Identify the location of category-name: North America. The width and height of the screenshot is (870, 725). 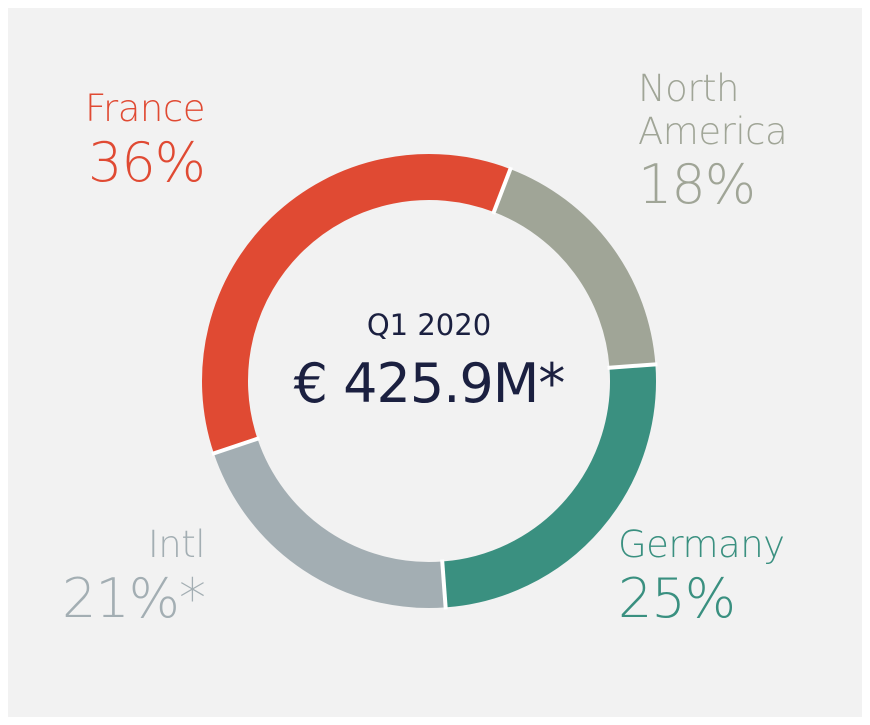
(713, 110).